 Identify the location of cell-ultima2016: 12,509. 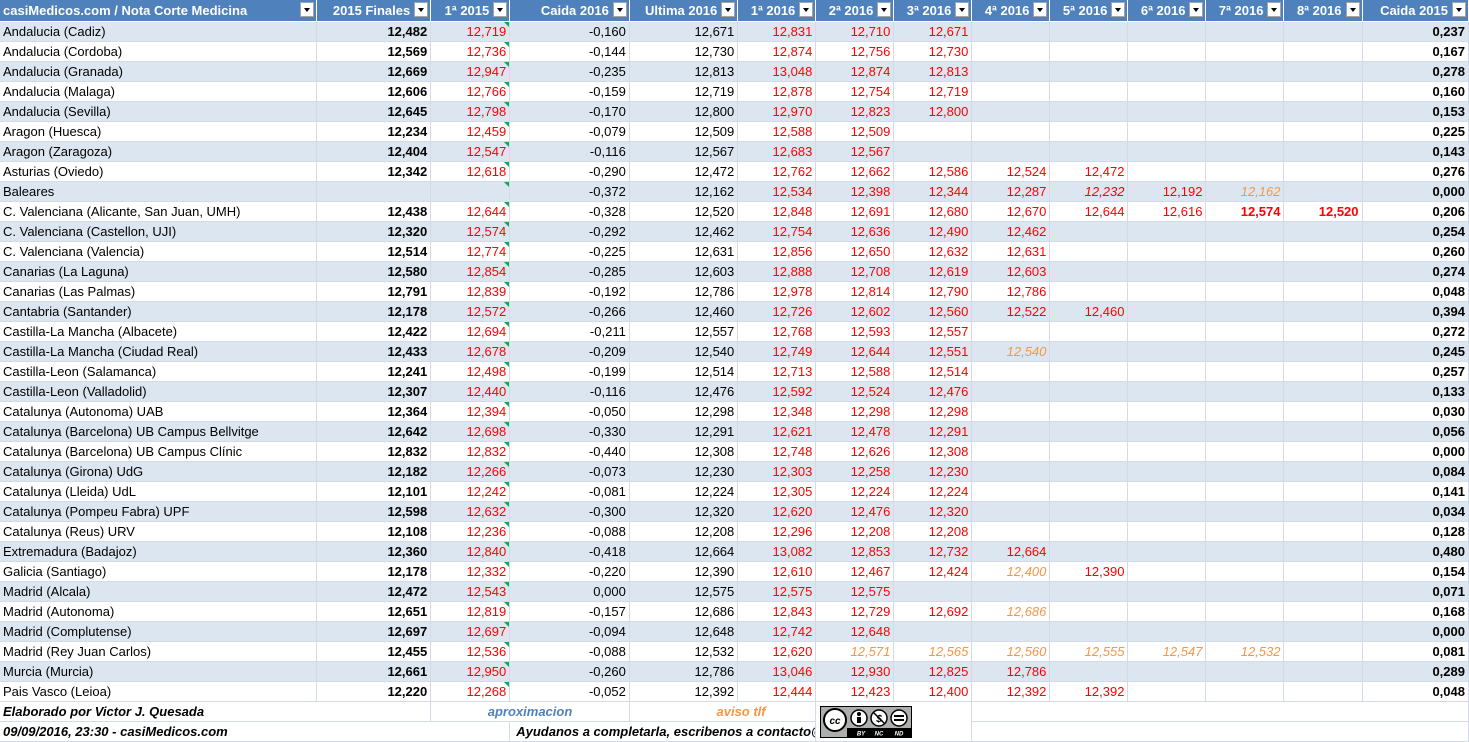
(684, 131).